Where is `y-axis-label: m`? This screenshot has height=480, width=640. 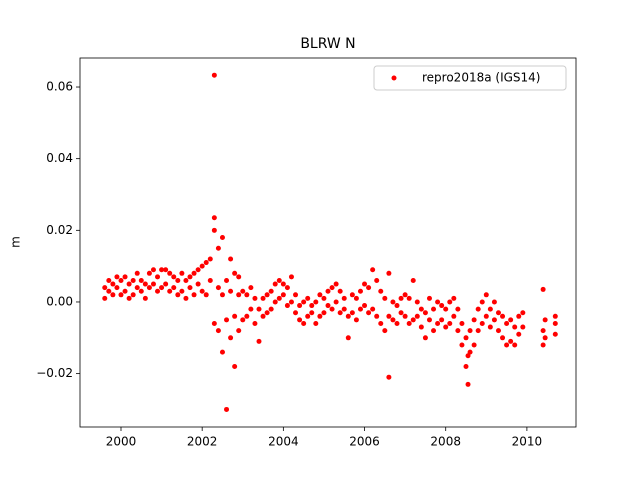 y-axis-label: m is located at coordinates (16, 242).